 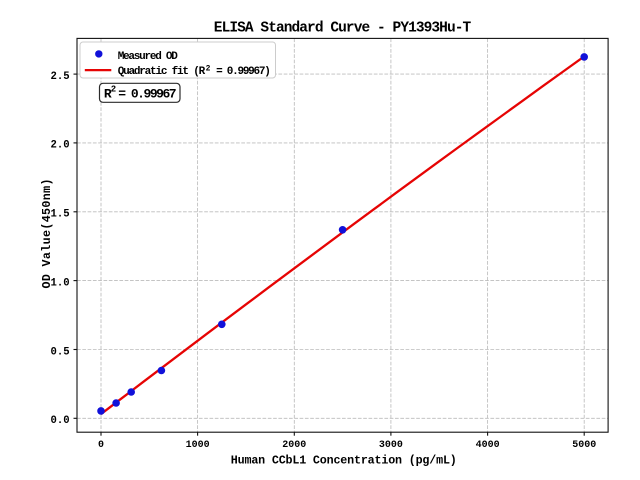 I want to click on svg-text: Quadratic fit (R, so click(x=162, y=72).